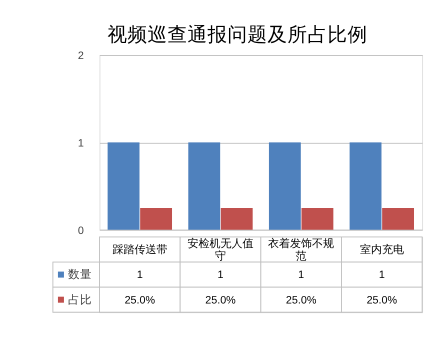  What do you see at coordinates (140, 249) in the screenshot?
I see `x-tick-label: 踩踏传送带` at bounding box center [140, 249].